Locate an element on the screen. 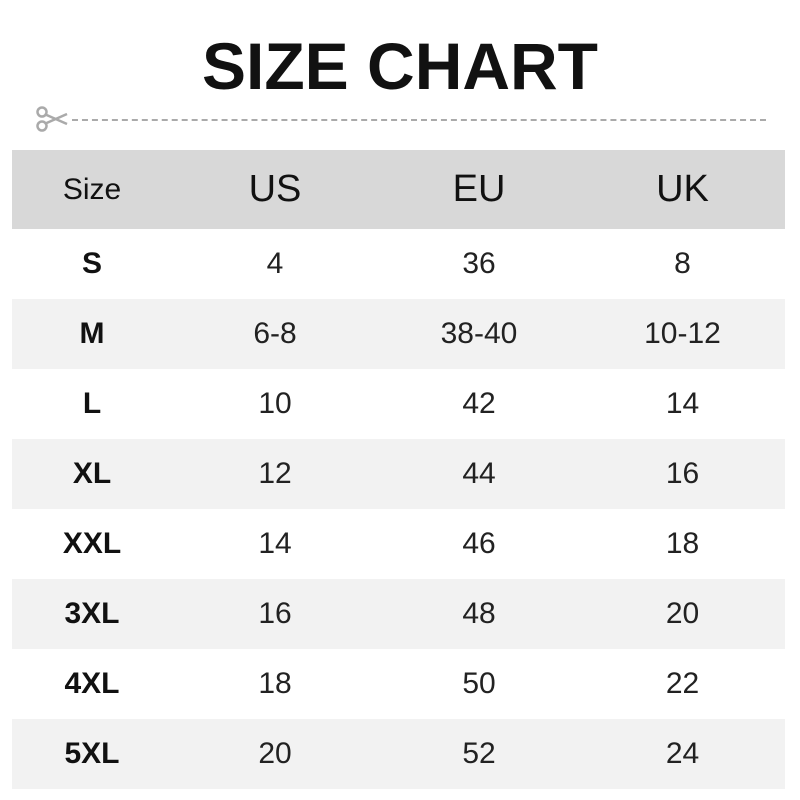  cell-size: 5XL is located at coordinates (92, 753).